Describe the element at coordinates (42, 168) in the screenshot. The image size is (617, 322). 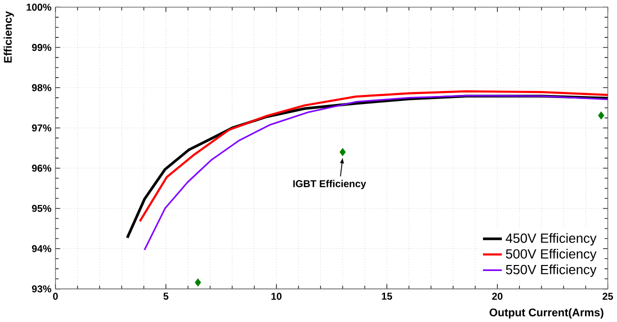
I see `y-tick-label: 96%` at that location.